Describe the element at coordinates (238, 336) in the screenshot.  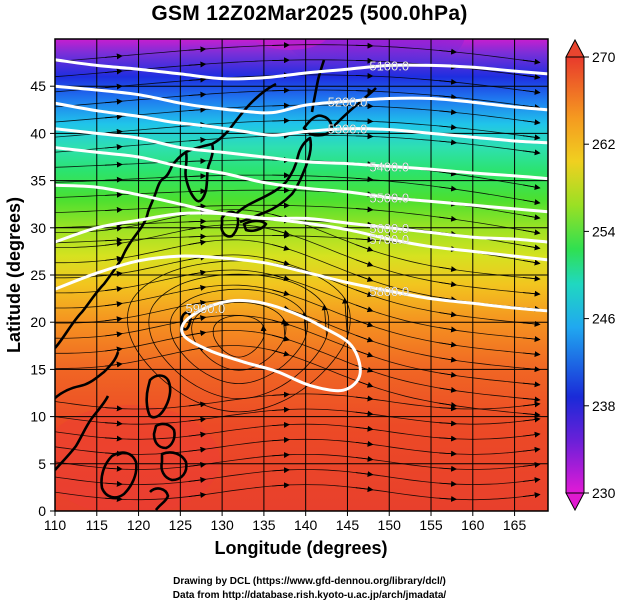
I see `anticyclone-streamline` at that location.